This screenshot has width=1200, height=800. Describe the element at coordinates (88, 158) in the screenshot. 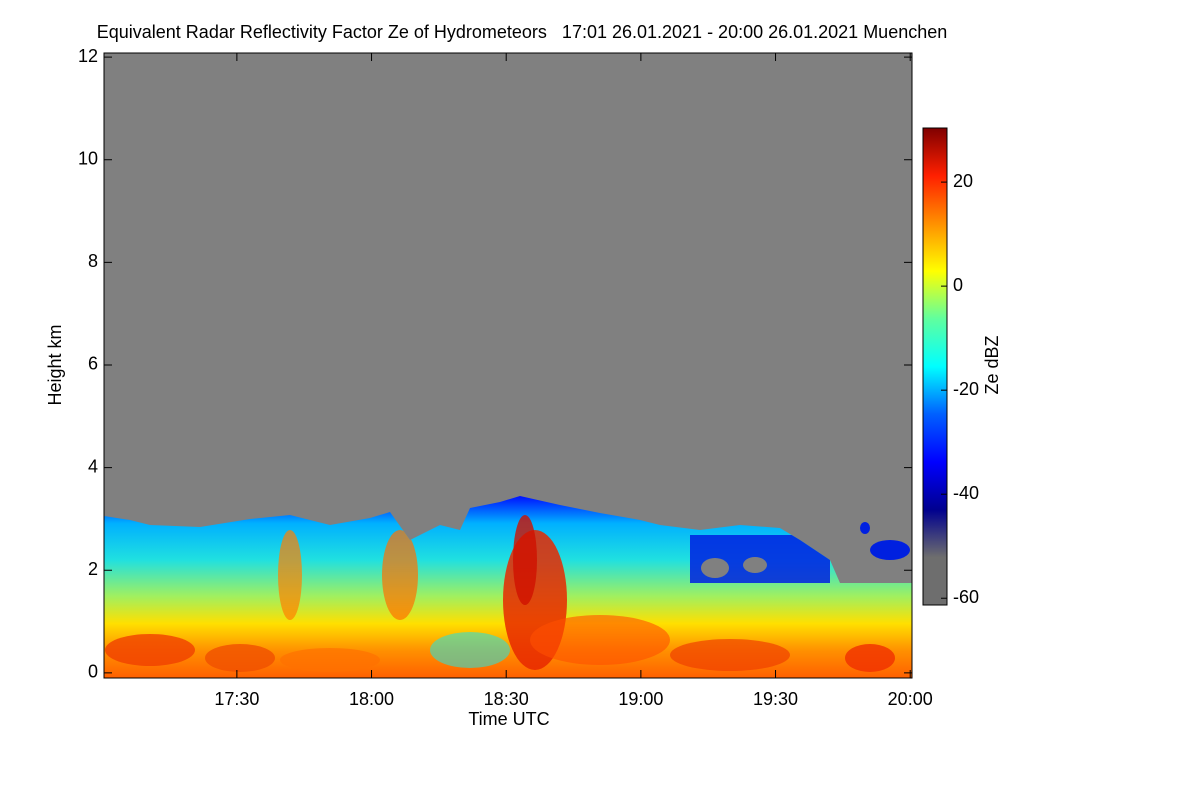

I see `y-tick-label: 10` at that location.